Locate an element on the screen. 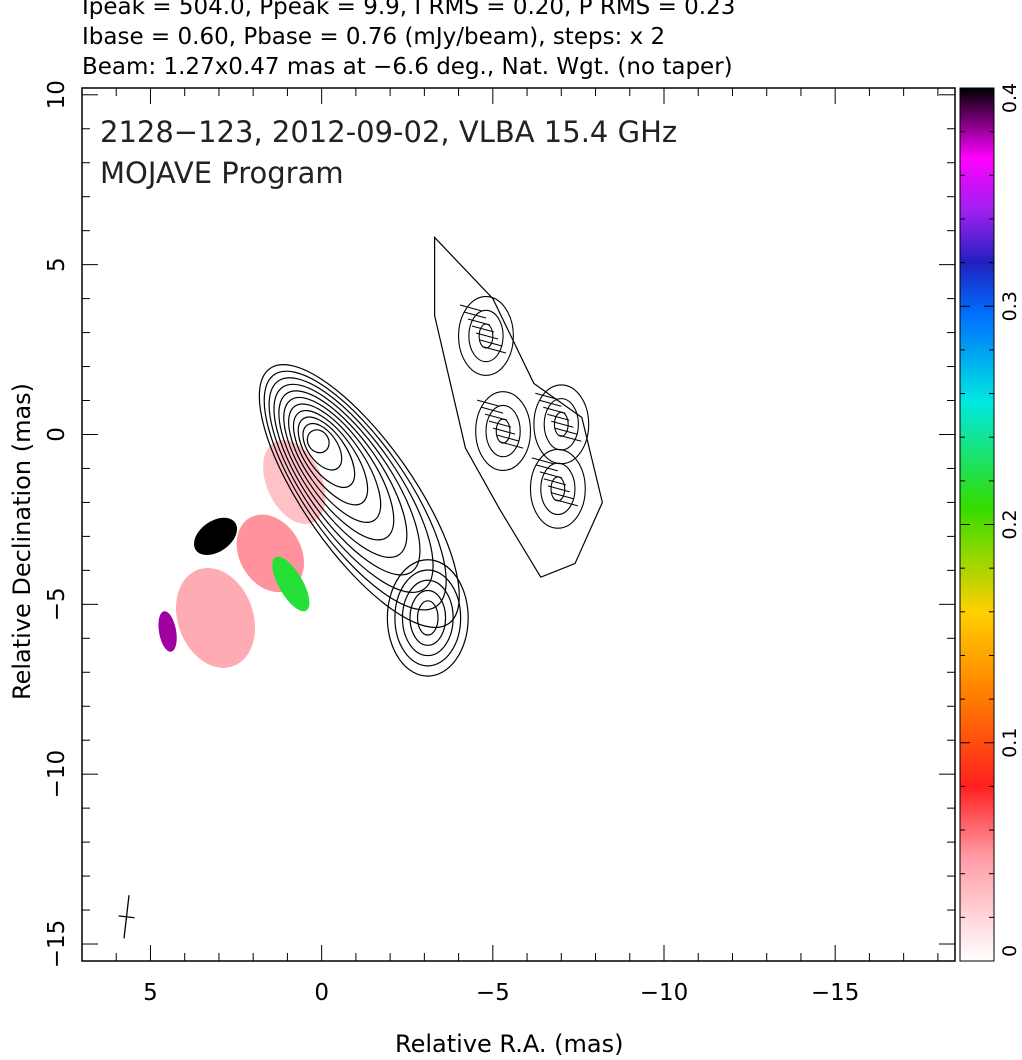 The image size is (1022, 1060). colorbar-tick-label: 0.1 is located at coordinates (1010, 743).